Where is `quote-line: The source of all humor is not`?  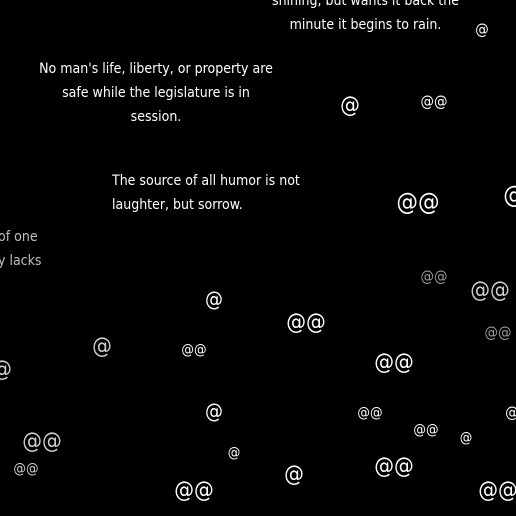 quote-line: The source of all humor is not is located at coordinates (206, 181).